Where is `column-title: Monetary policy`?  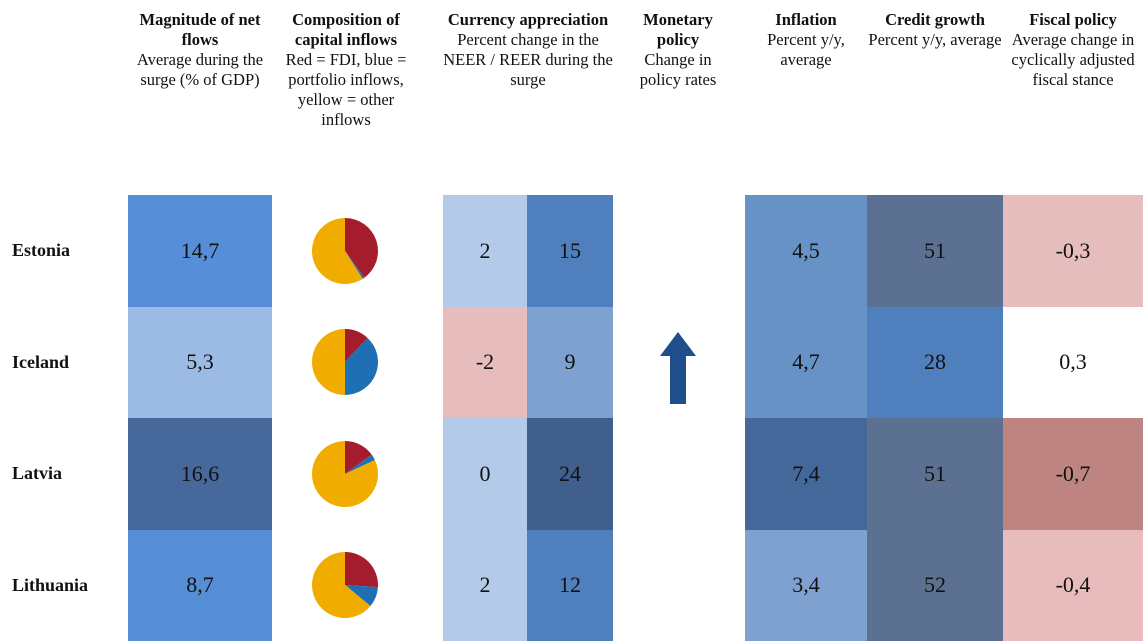
column-title: Monetary policy is located at coordinates (678, 29).